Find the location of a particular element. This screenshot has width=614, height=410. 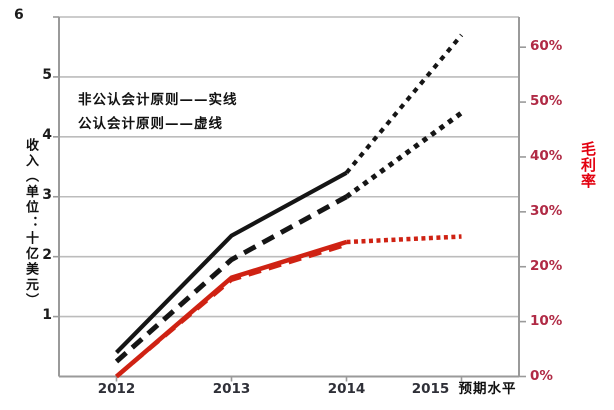

y-axis-tick-label: 5 is located at coordinates (47, 74).